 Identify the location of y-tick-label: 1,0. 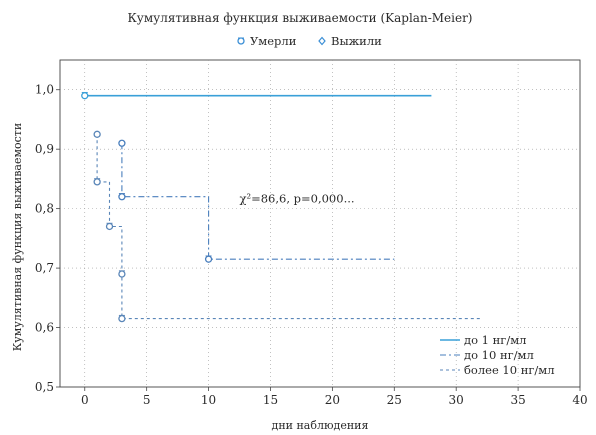
(44, 90).